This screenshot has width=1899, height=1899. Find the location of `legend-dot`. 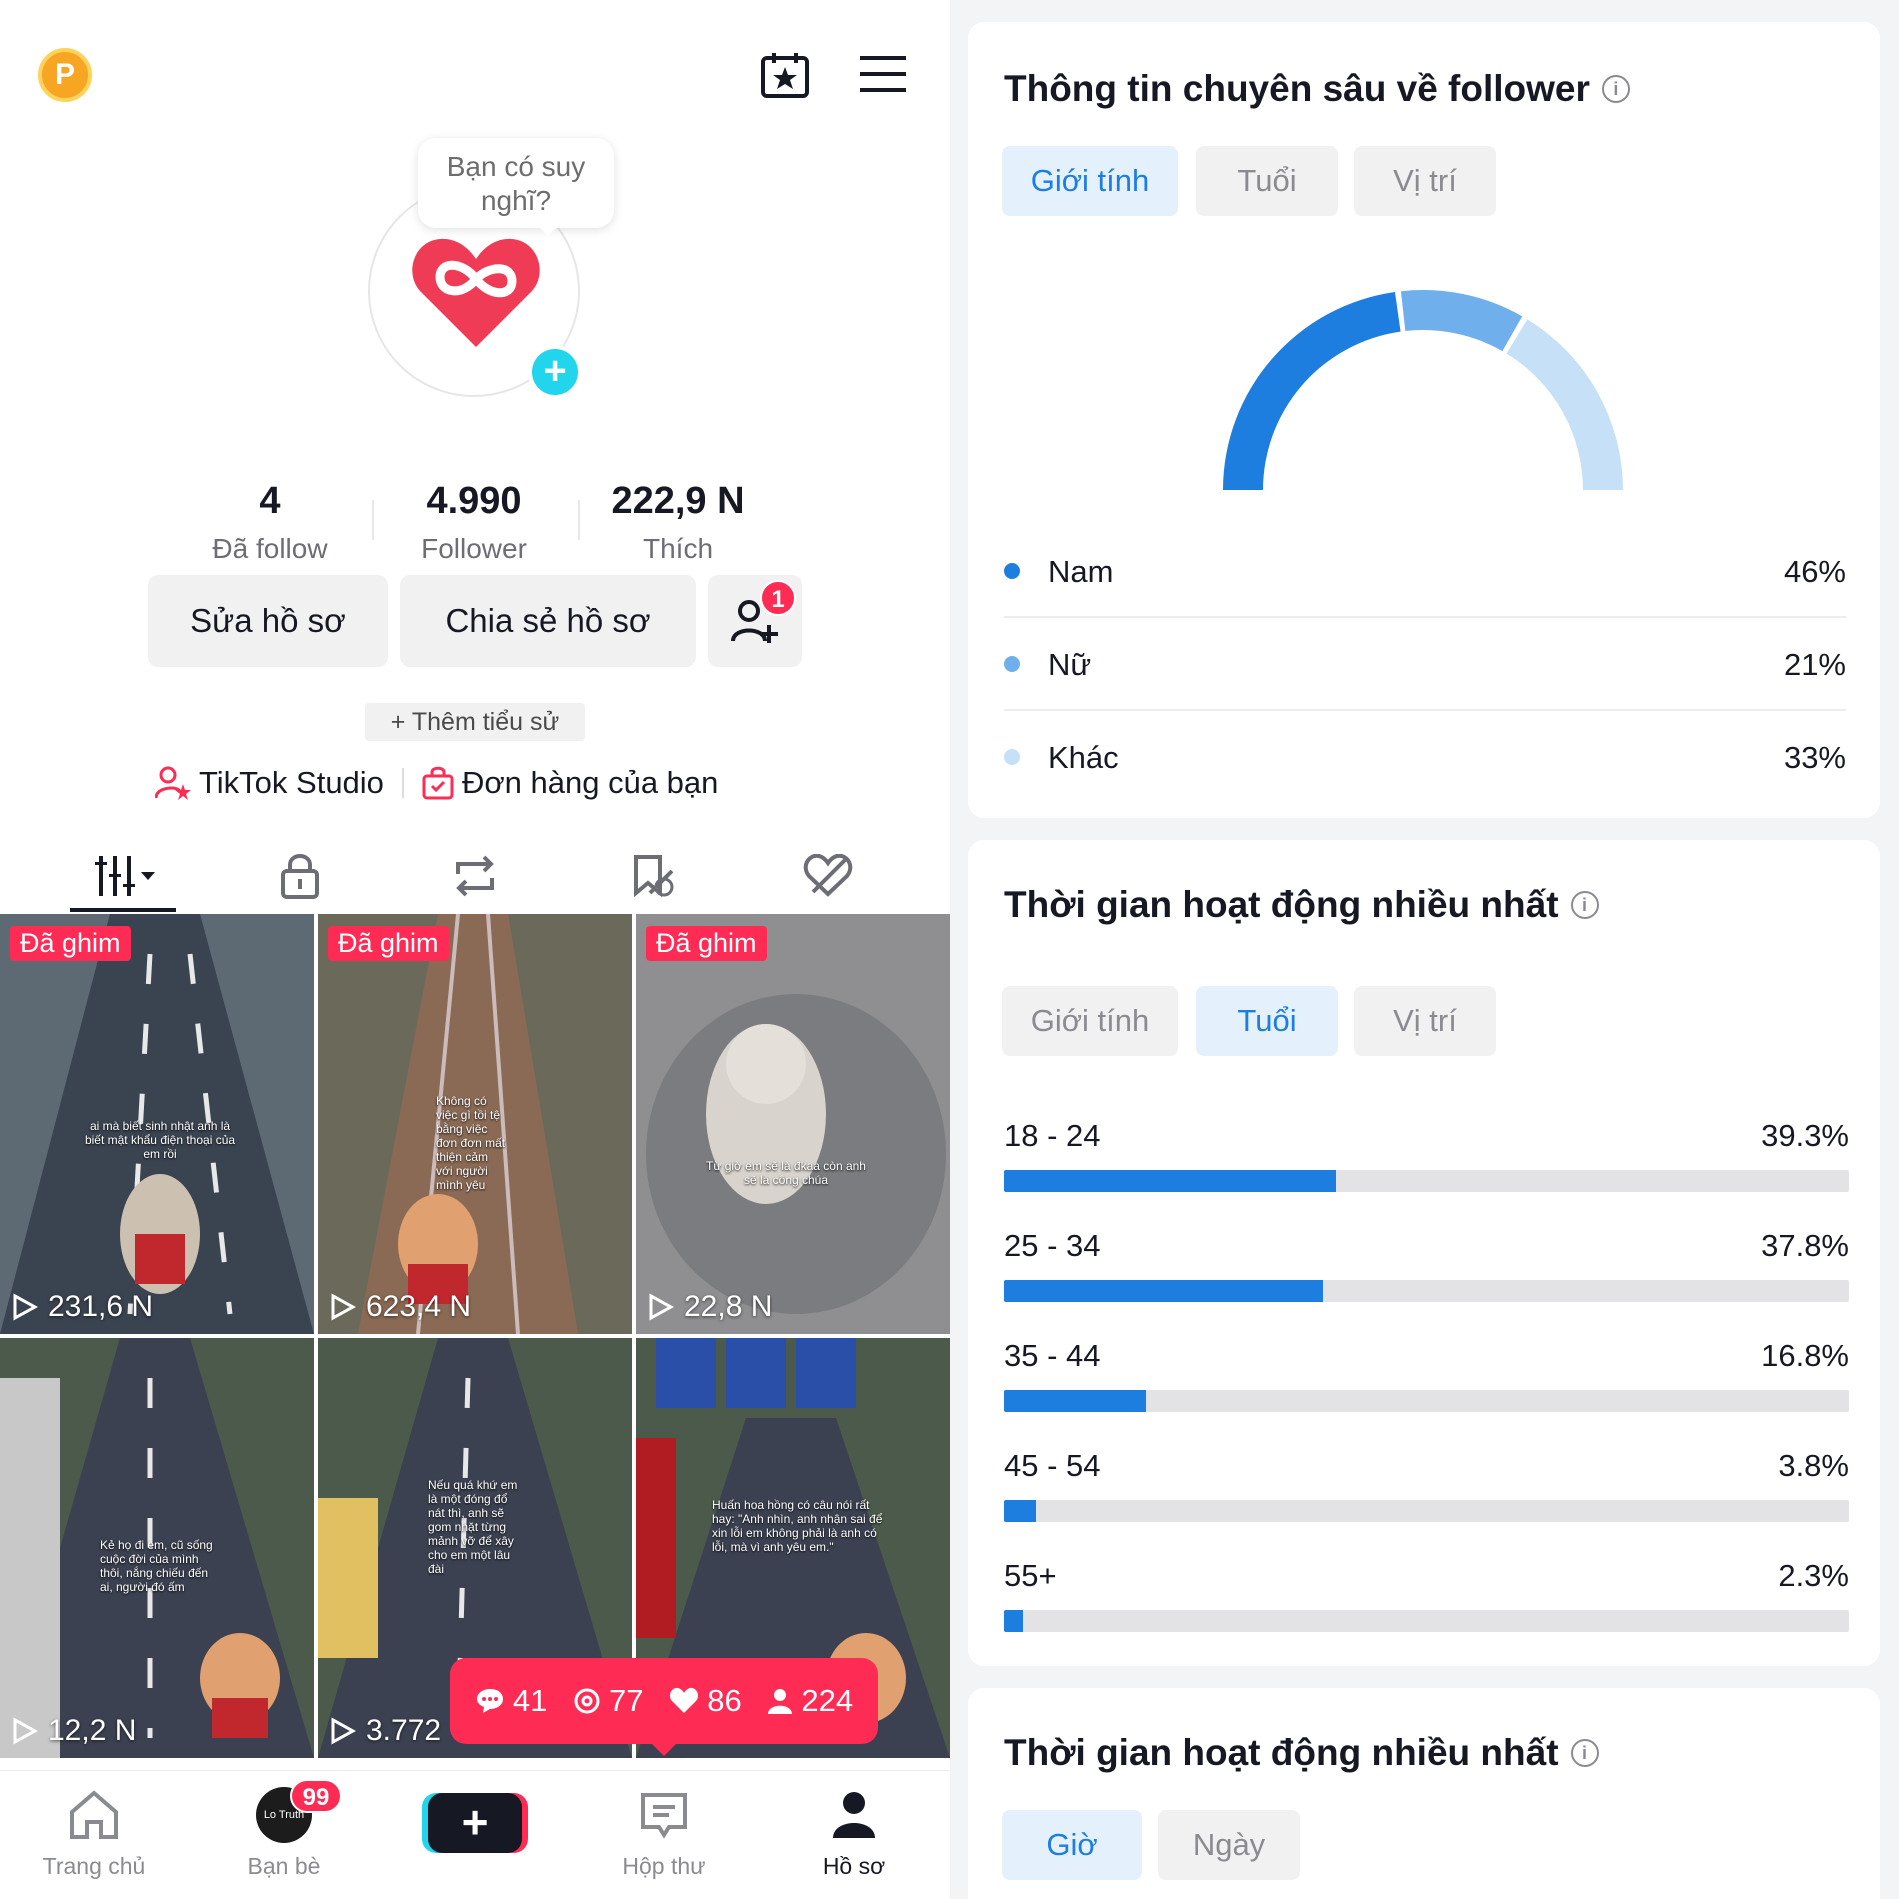

legend-dot is located at coordinates (1012, 664).